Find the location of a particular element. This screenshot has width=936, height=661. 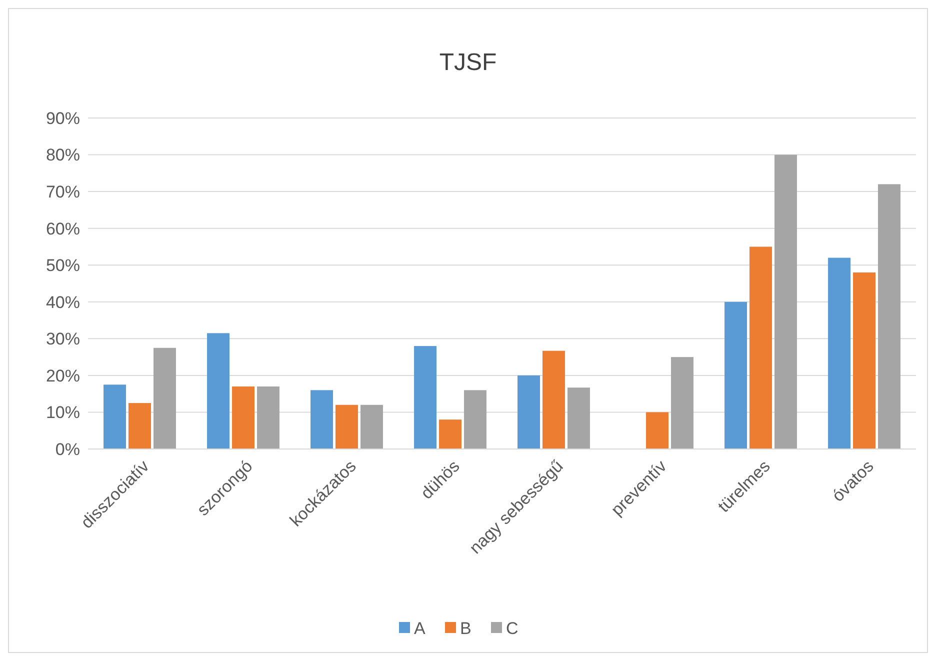

legend-label: B is located at coordinates (466, 628).